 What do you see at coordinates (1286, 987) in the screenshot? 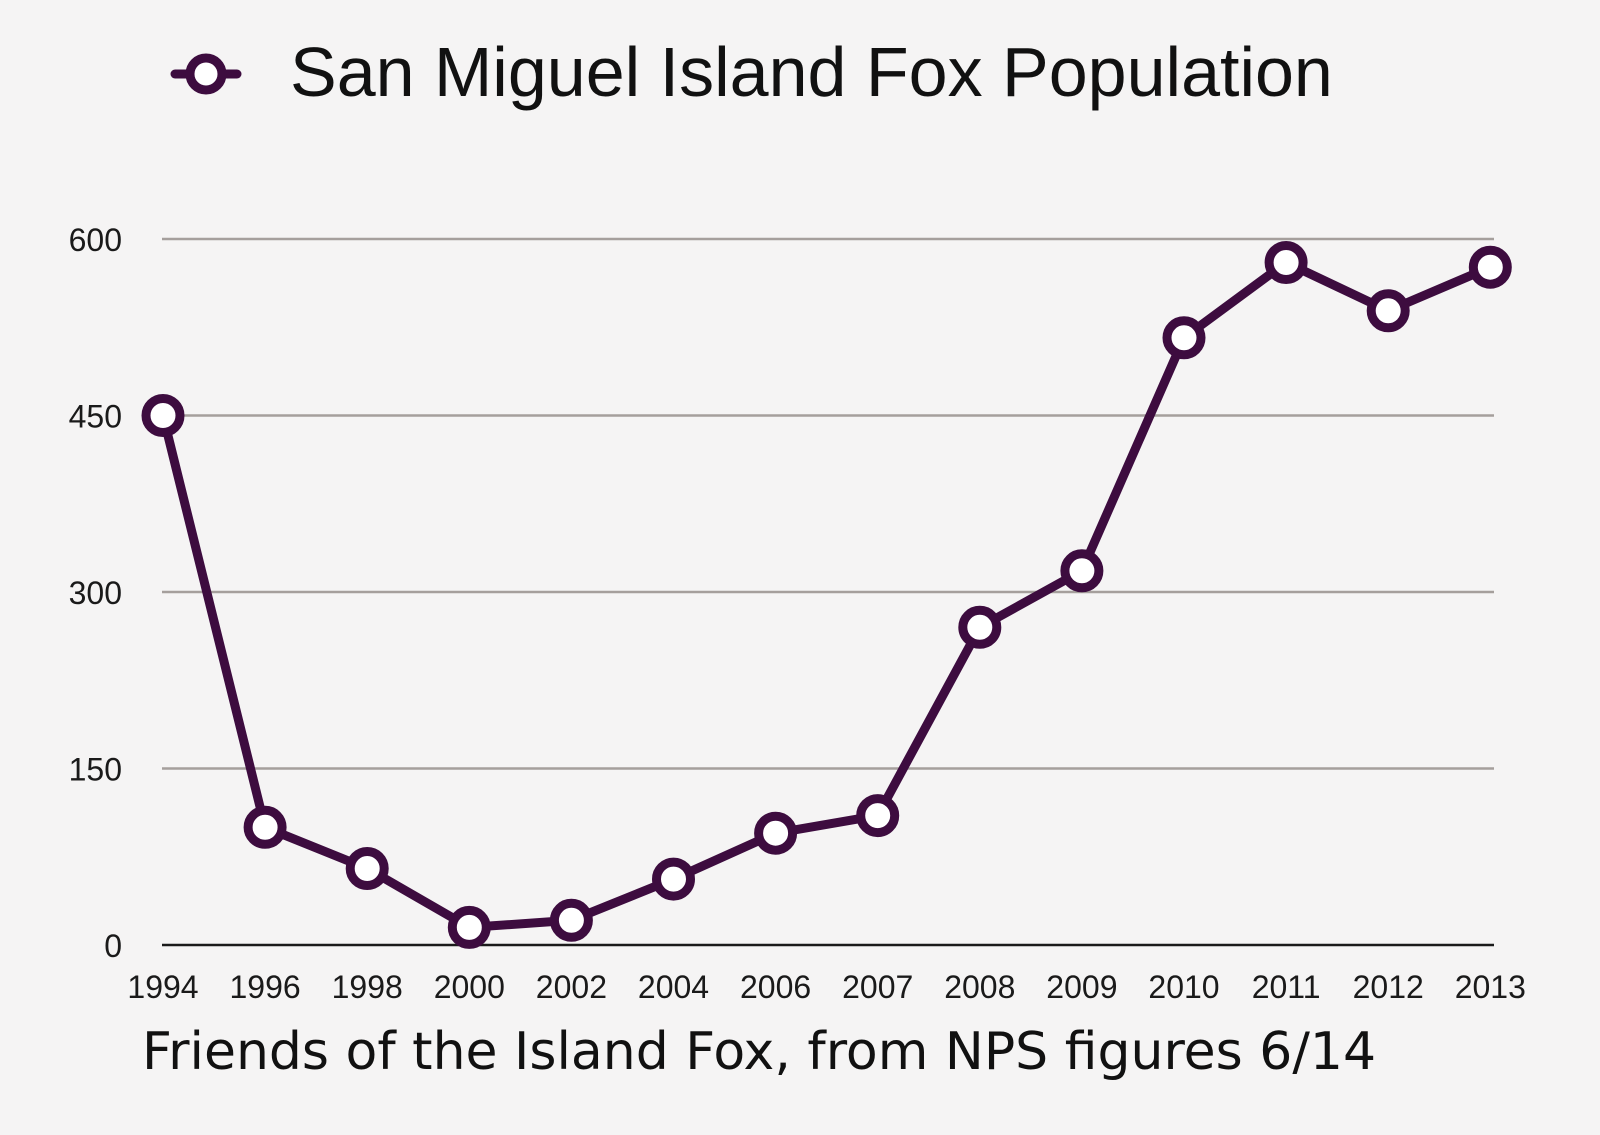
I see `x-tick-label: 2011` at bounding box center [1286, 987].